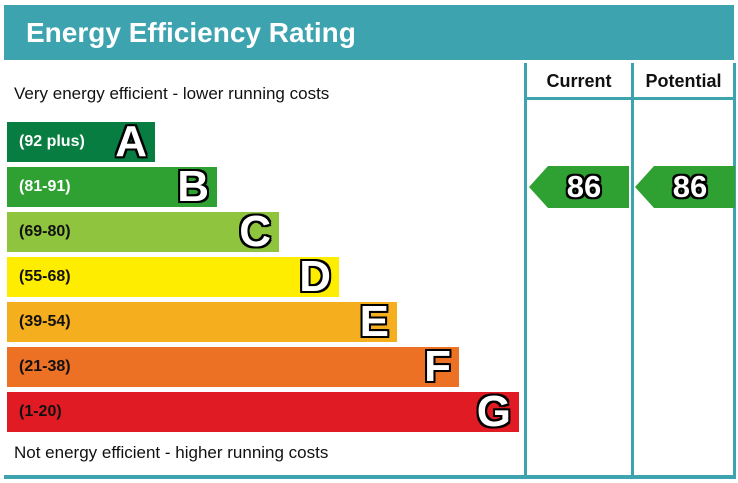  What do you see at coordinates (45, 186) in the screenshot?
I see `band-b-range-label: (81-91)` at bounding box center [45, 186].